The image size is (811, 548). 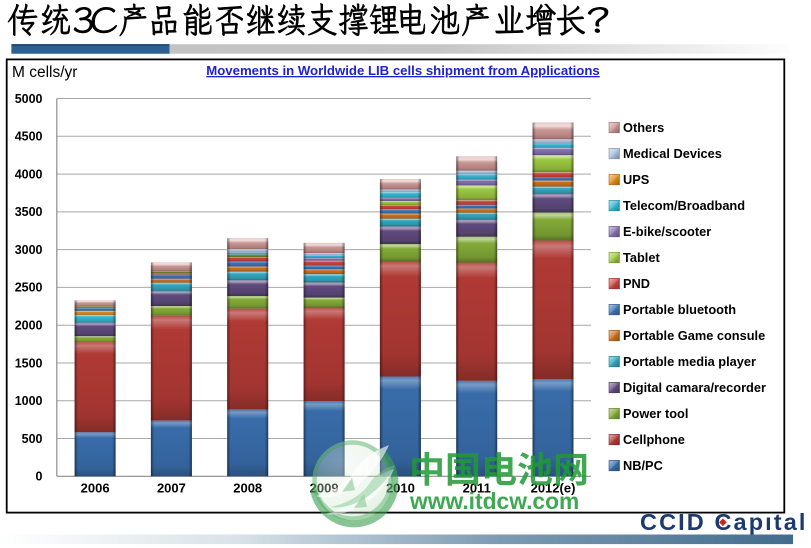 What do you see at coordinates (667, 231) in the screenshot?
I see `svg-text: E-bike/scooter` at bounding box center [667, 231].